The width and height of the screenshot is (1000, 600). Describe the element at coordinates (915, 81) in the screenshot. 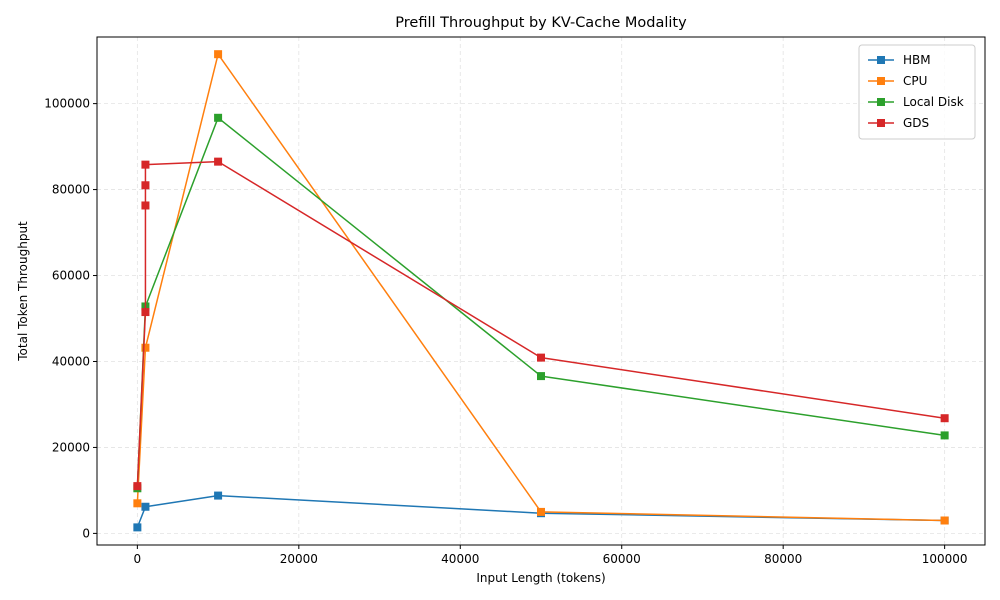

I see `legend-label: CPU` at that location.